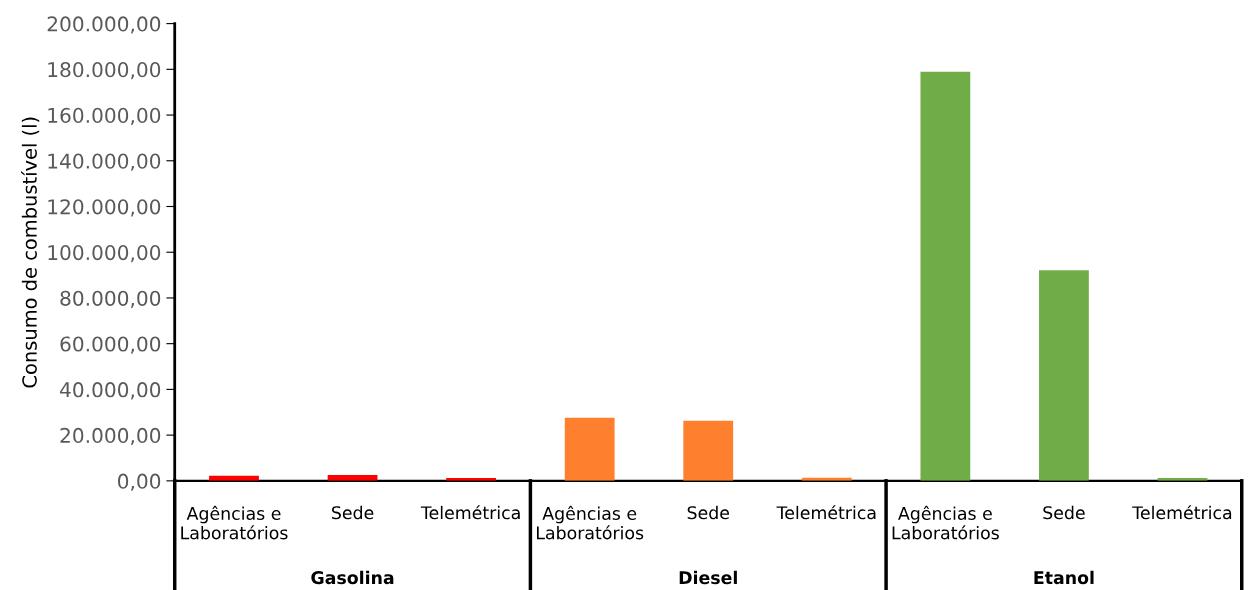 This screenshot has height=590, width=1248. I want to click on y-axis-title: Consumo de combustível (l), so click(30, 252).